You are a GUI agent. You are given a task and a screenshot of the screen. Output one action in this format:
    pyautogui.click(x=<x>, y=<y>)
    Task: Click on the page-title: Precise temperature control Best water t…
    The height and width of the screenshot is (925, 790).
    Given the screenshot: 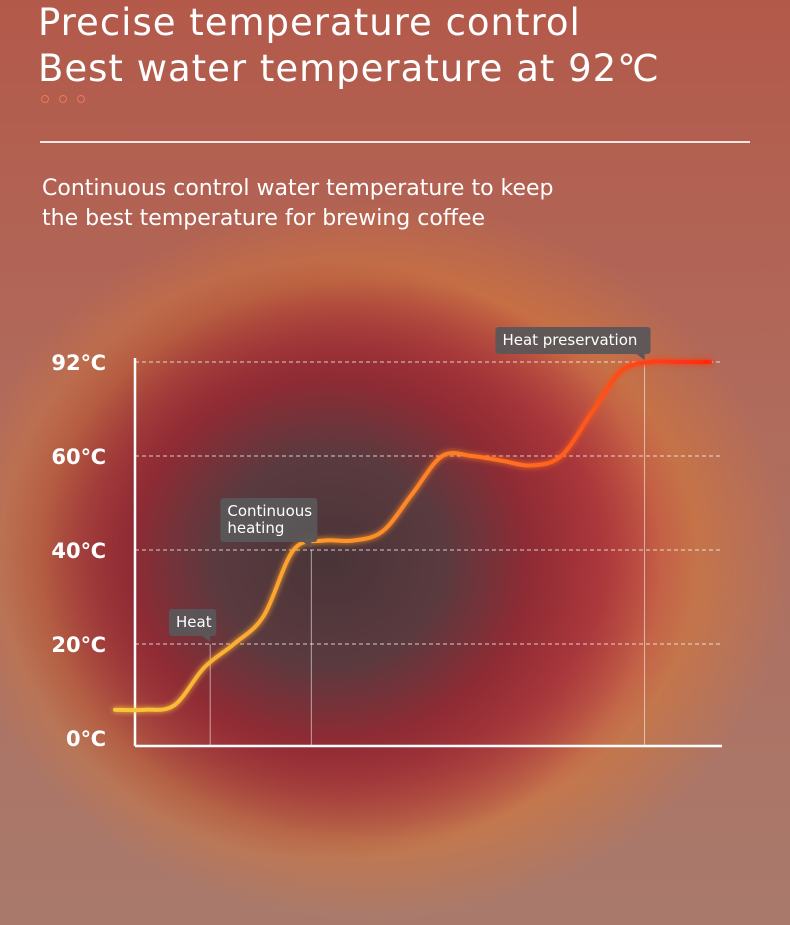 What is the action you would take?
    pyautogui.click(x=349, y=46)
    